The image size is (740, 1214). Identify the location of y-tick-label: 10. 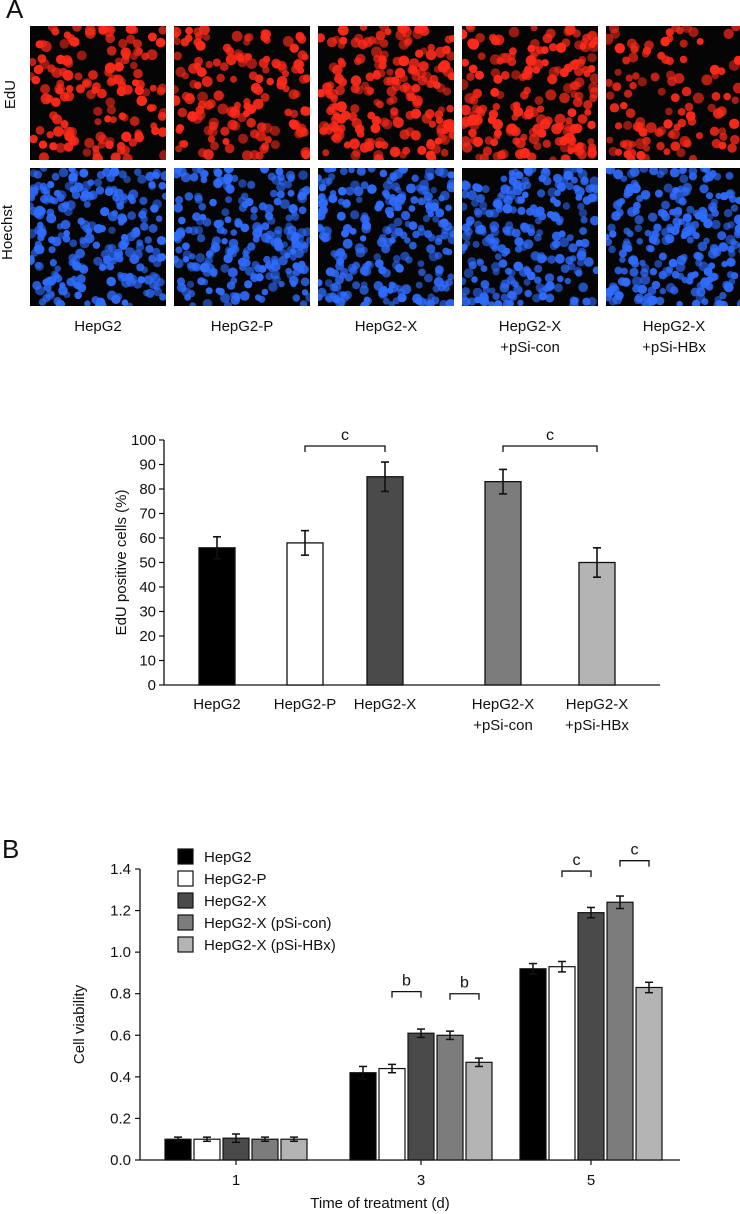
(147, 661).